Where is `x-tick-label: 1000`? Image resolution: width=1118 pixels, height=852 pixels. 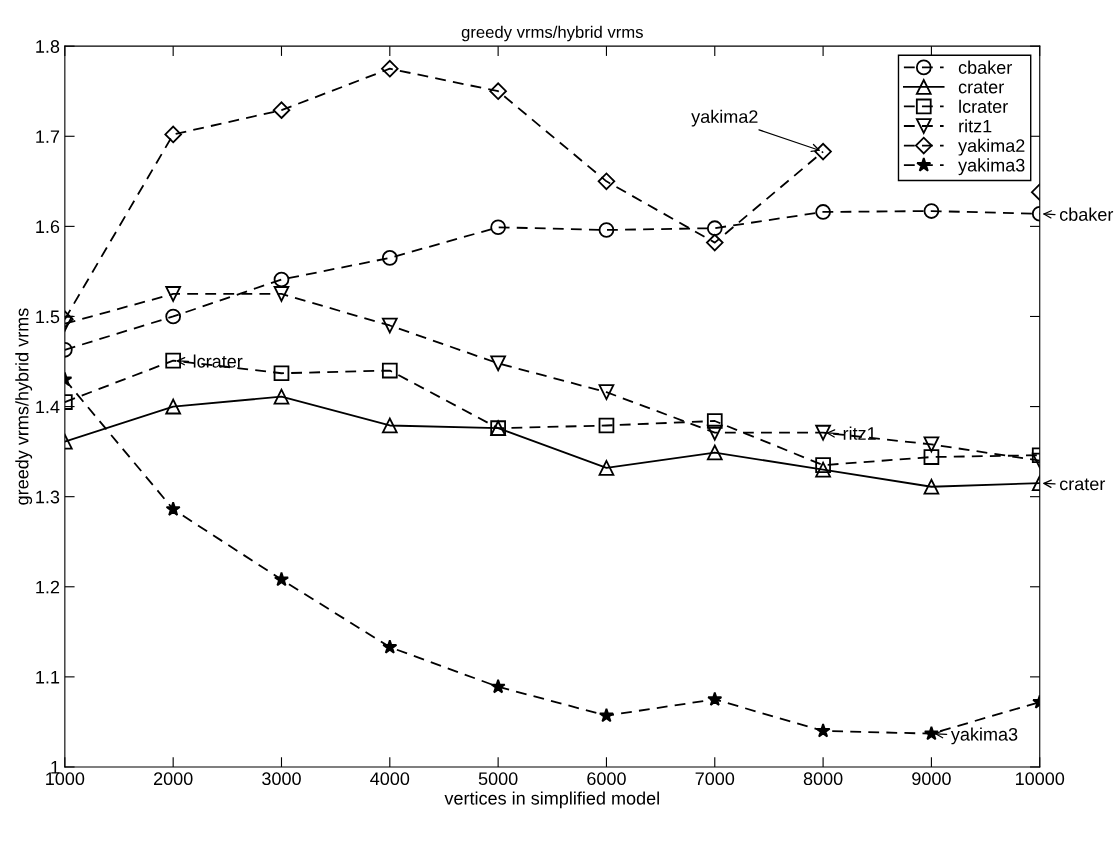
x-tick-label: 1000 is located at coordinates (65, 779).